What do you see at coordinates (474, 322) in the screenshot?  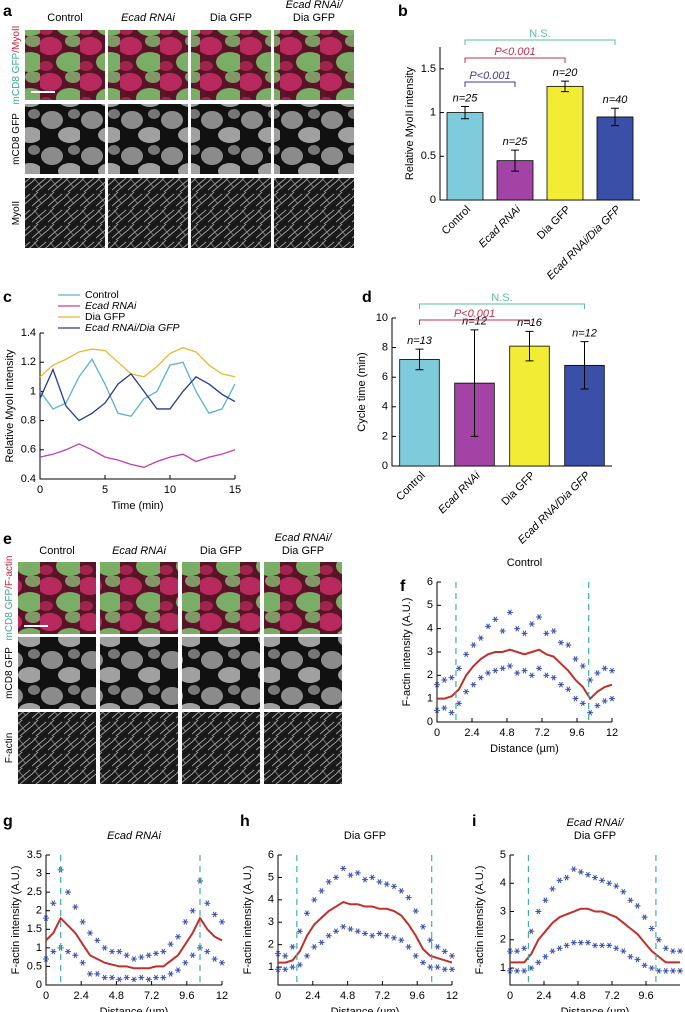 I see `sample-size: n=12` at bounding box center [474, 322].